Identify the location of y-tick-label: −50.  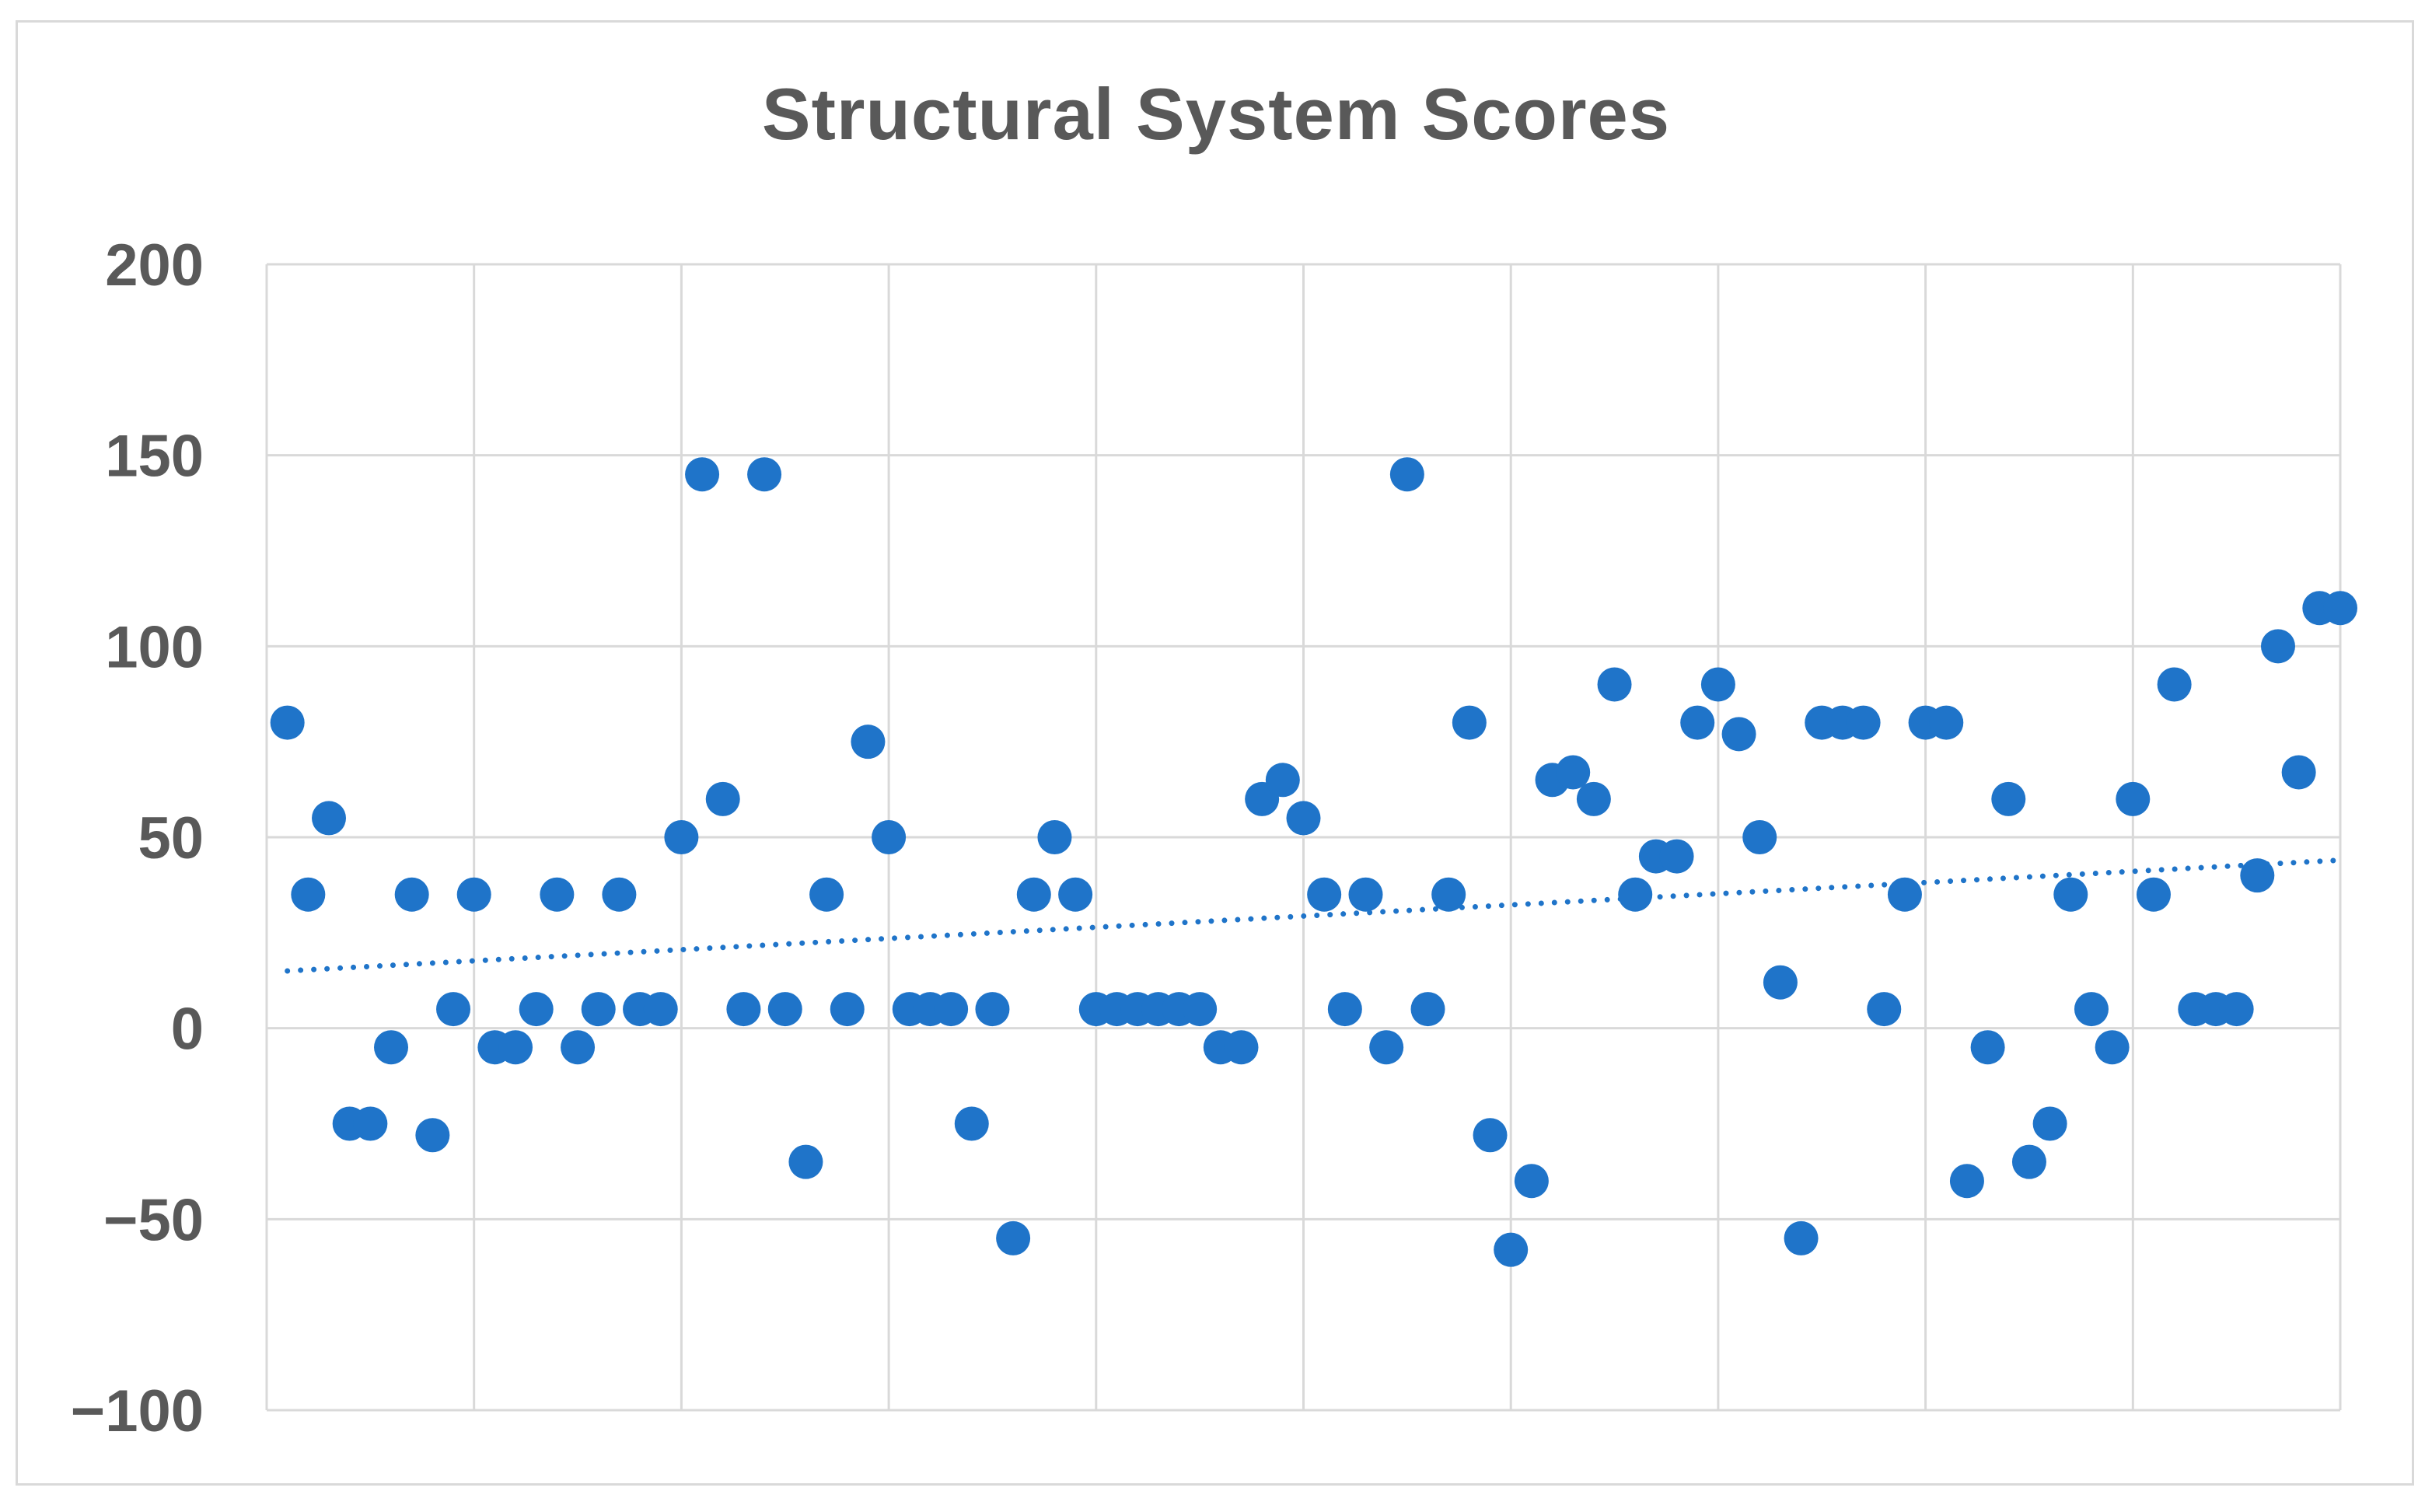
(153, 1220).